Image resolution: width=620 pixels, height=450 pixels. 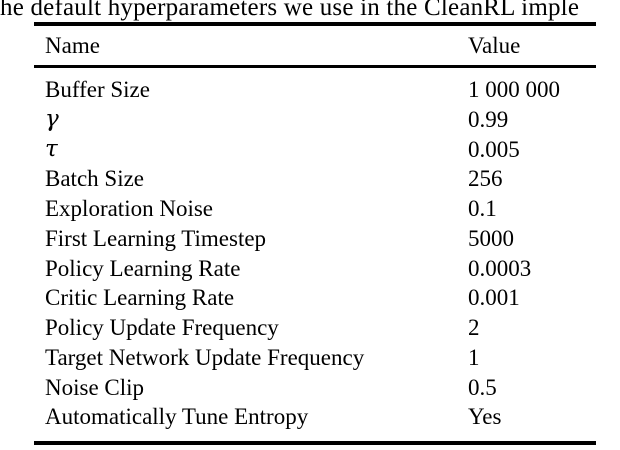 What do you see at coordinates (315, 24) in the screenshot?
I see `table-toprule` at bounding box center [315, 24].